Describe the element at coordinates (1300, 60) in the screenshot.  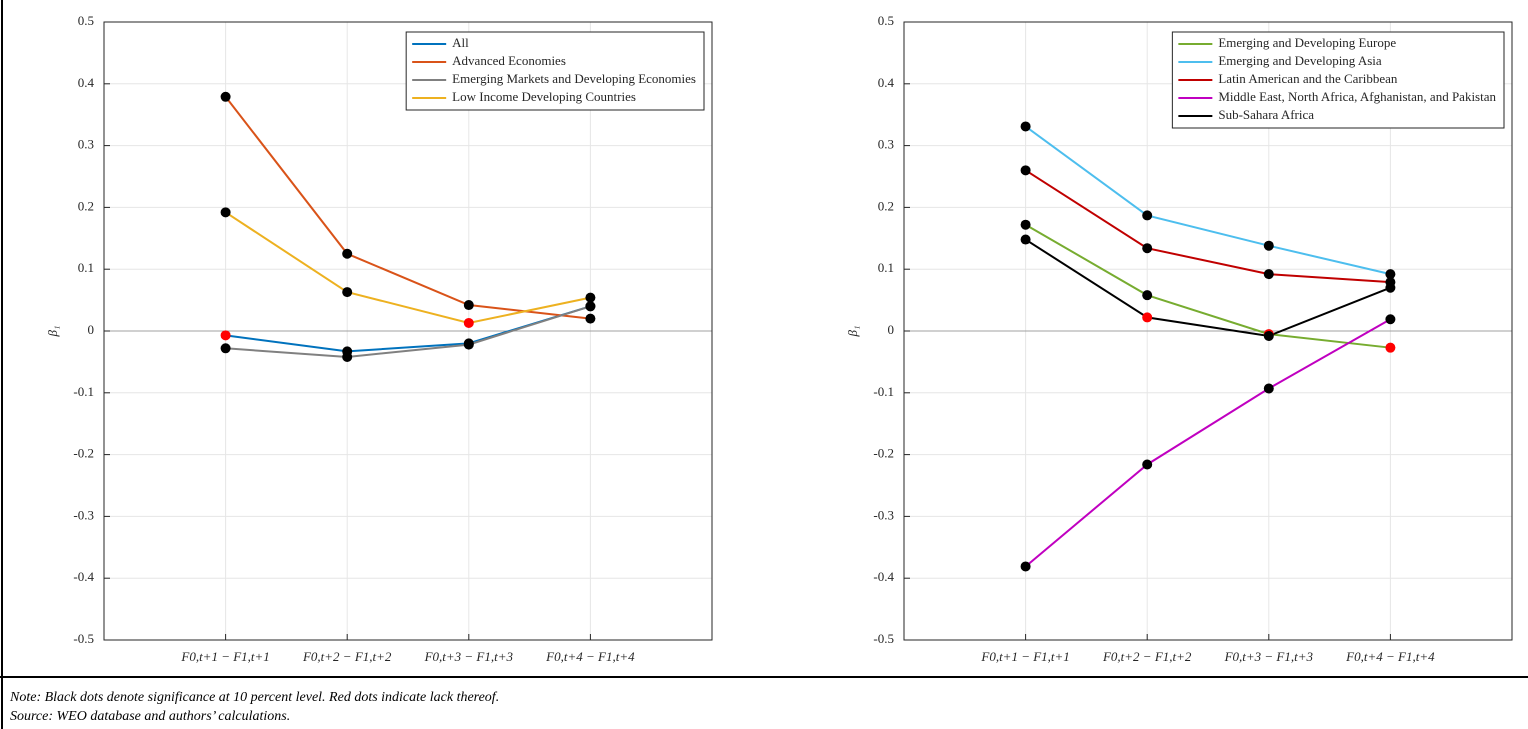
I see `legend-label: Emerging and Developing Asia` at that location.